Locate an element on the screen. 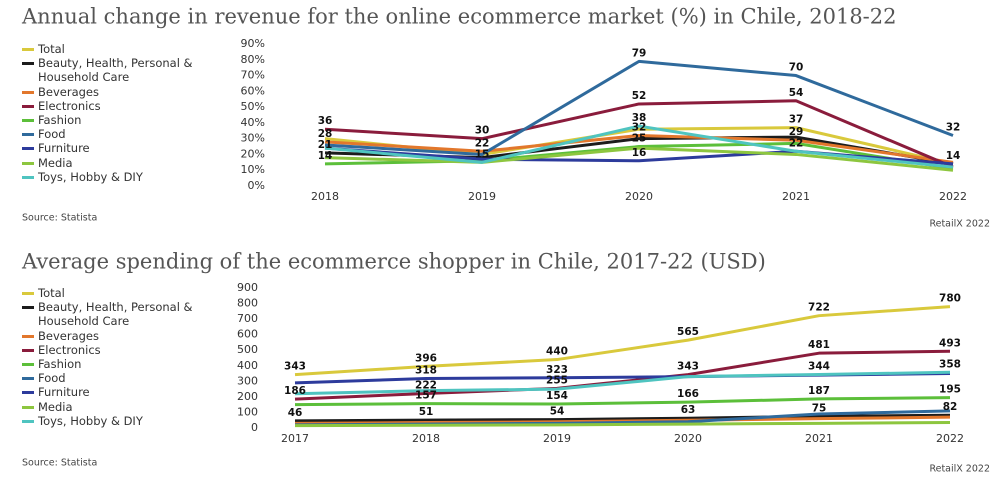 This screenshot has width=1000, height=479. y-tick-label: 100 is located at coordinates (247, 411).